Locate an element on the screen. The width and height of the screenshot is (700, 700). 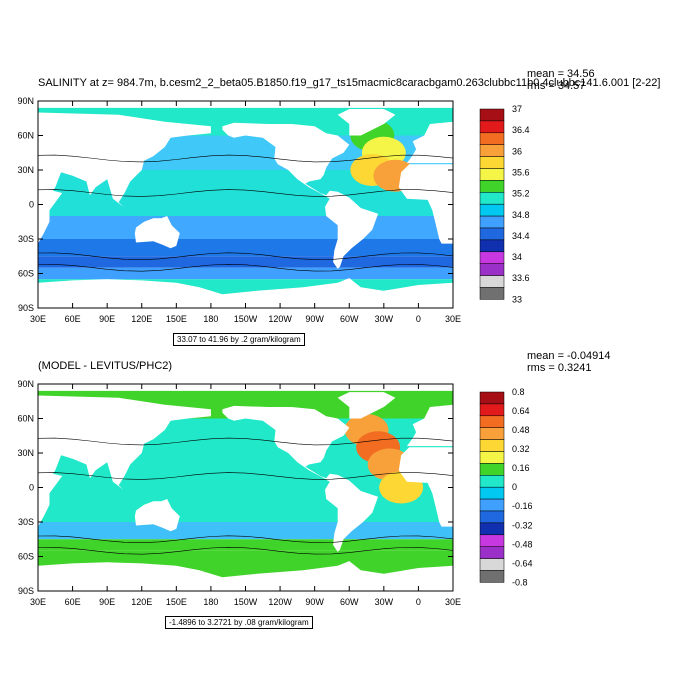
colorbar-label: 33 is located at coordinates (517, 299).